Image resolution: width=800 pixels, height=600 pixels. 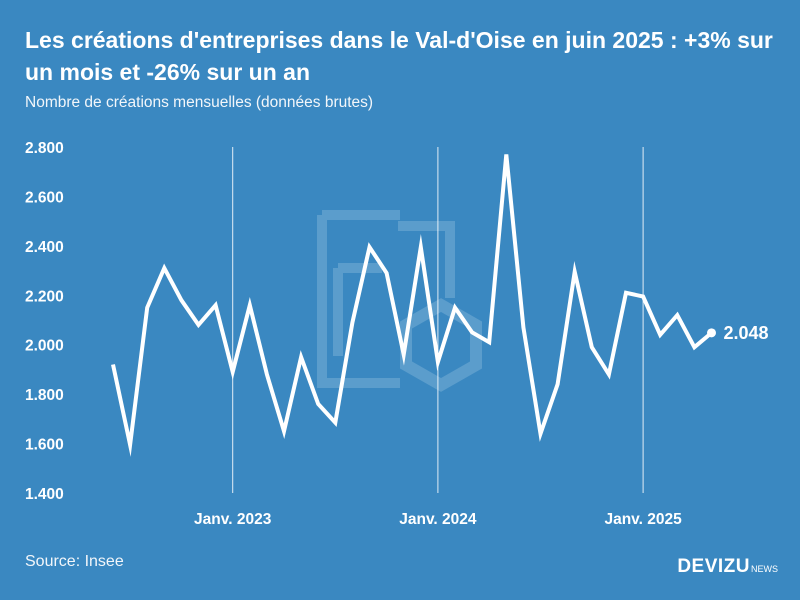 I want to click on brand-name: DEVIZU, so click(x=713, y=566).